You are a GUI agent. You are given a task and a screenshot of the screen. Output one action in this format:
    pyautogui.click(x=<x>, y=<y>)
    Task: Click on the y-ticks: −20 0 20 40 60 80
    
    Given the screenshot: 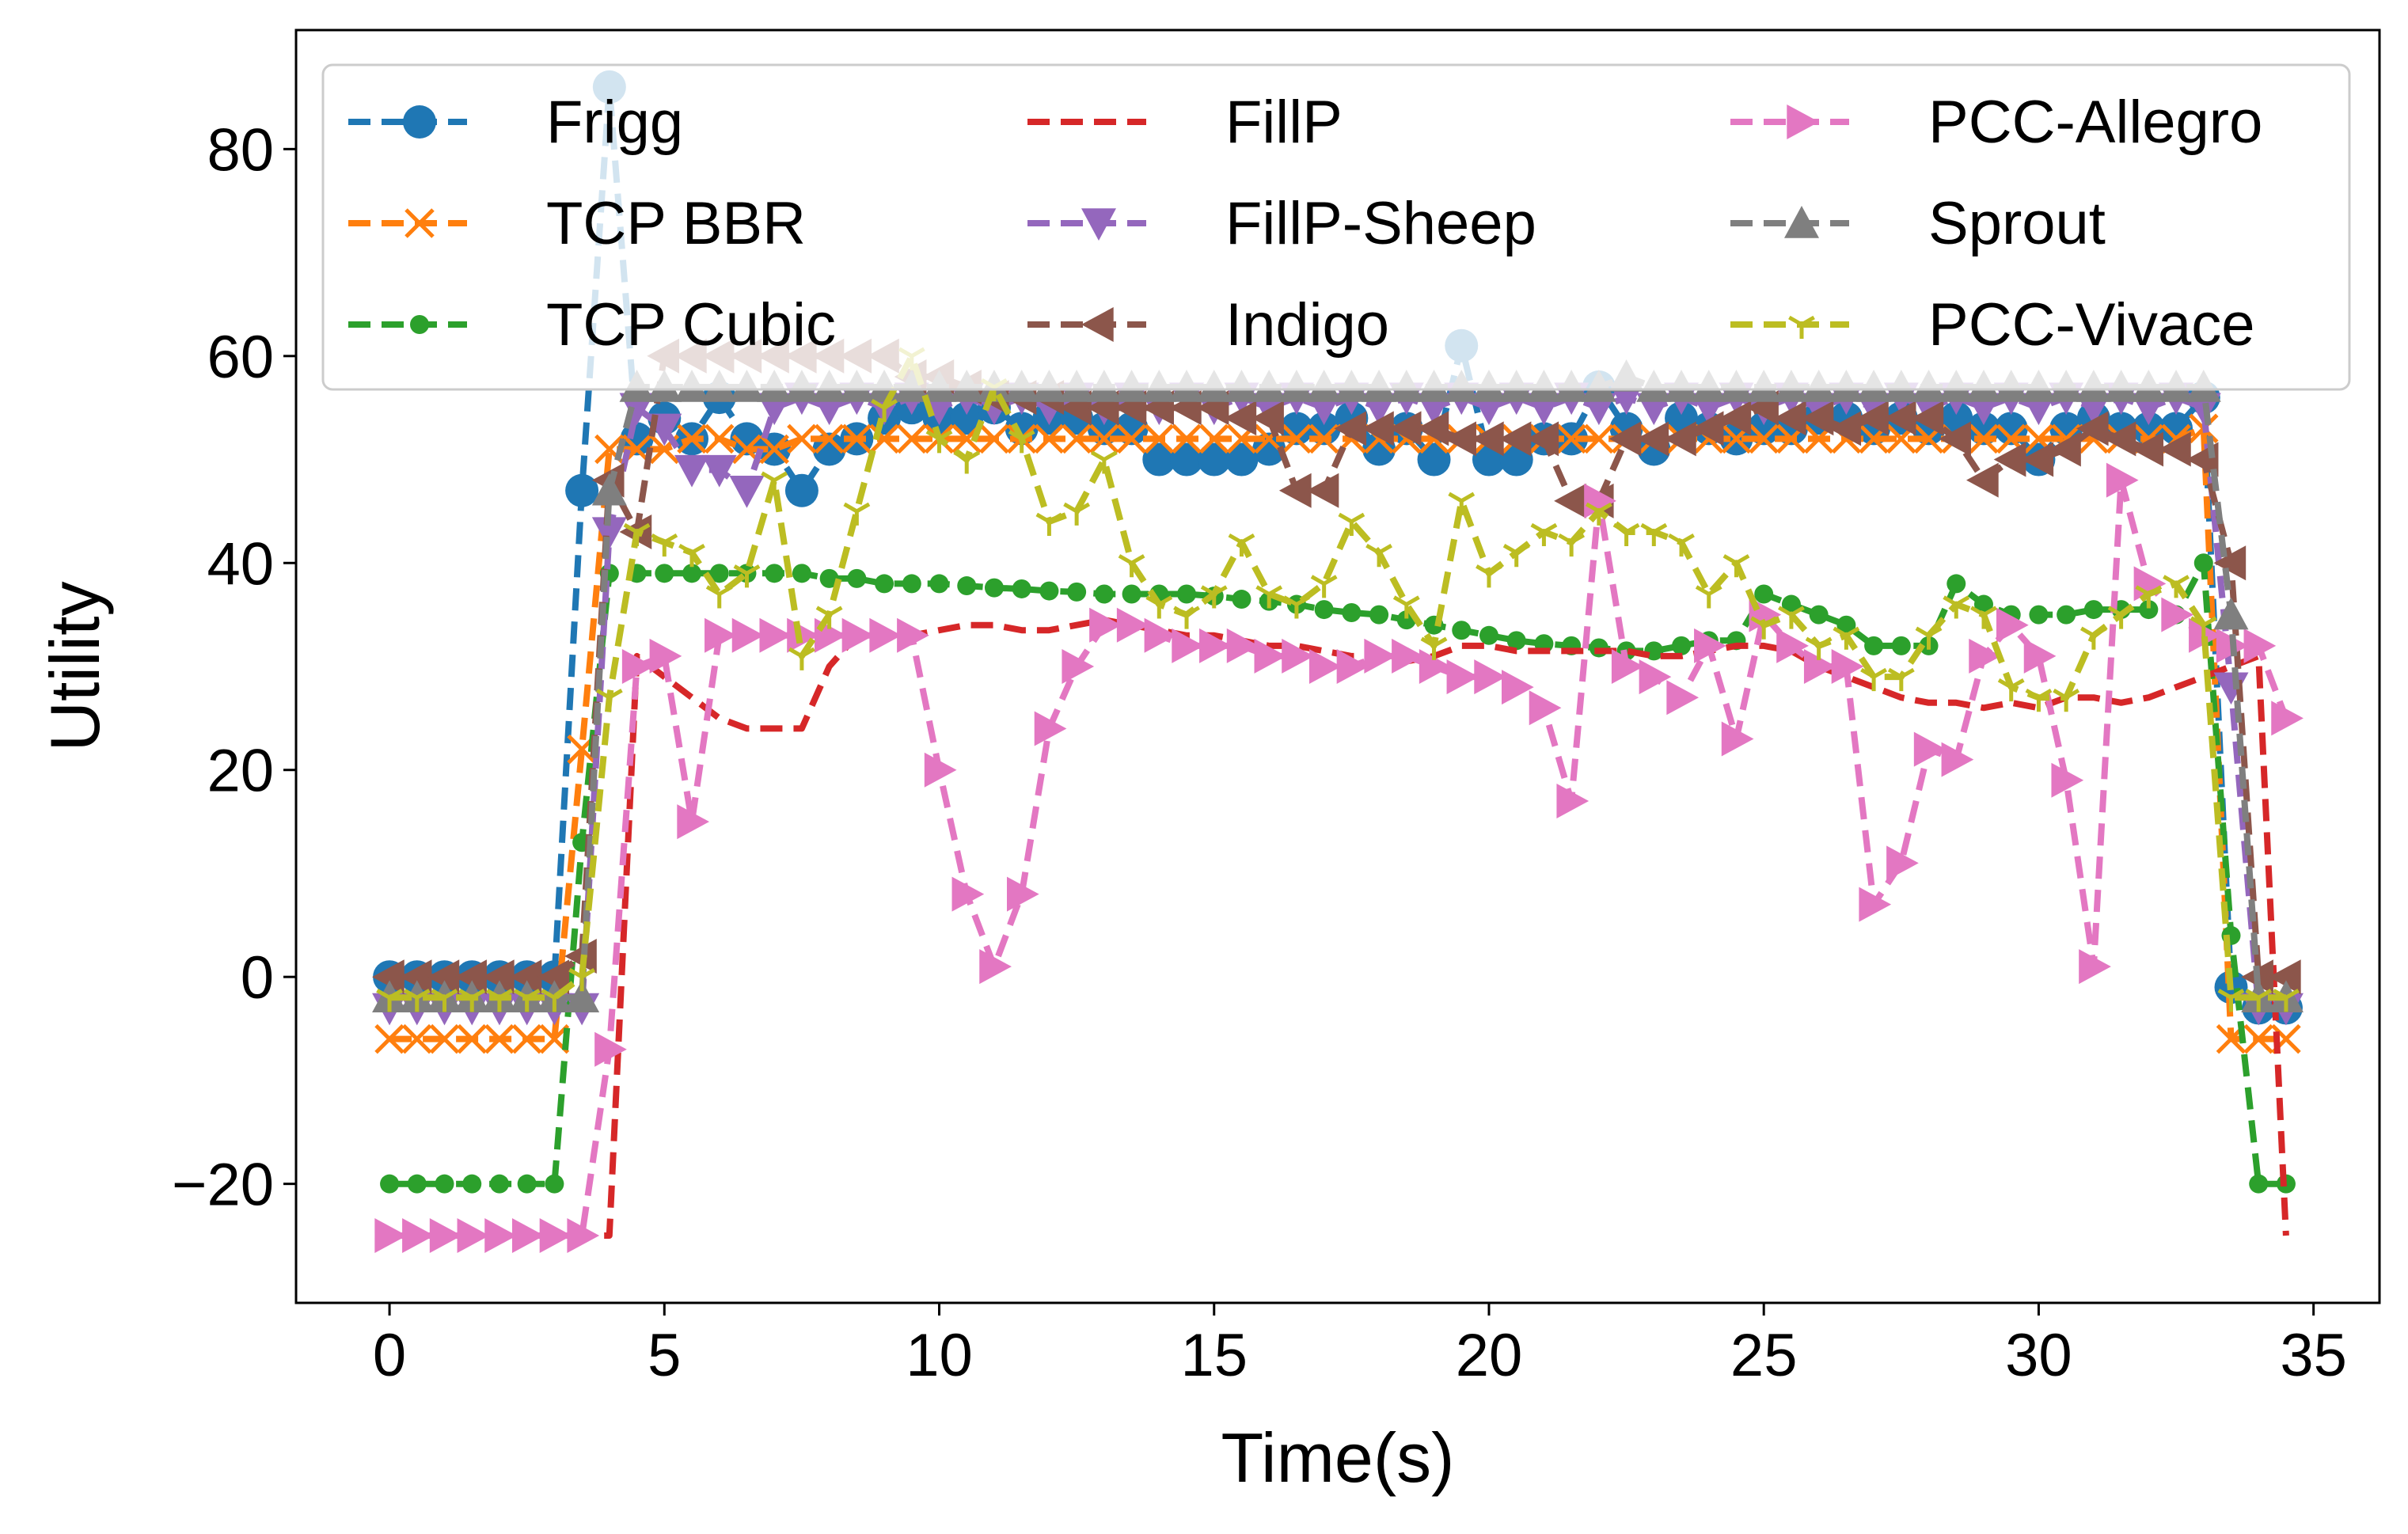 What is the action you would take?
    pyautogui.click(x=234, y=667)
    